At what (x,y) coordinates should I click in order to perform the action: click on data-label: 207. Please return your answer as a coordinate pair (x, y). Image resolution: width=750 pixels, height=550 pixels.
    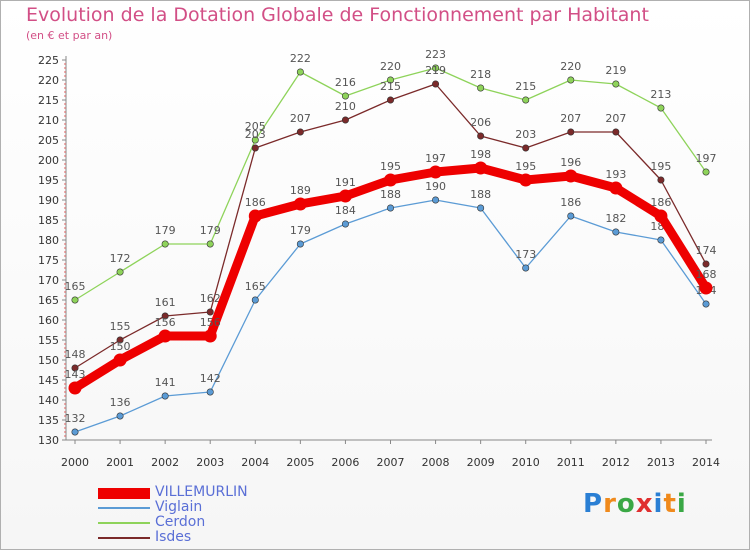
    Looking at the image, I should click on (300, 118).